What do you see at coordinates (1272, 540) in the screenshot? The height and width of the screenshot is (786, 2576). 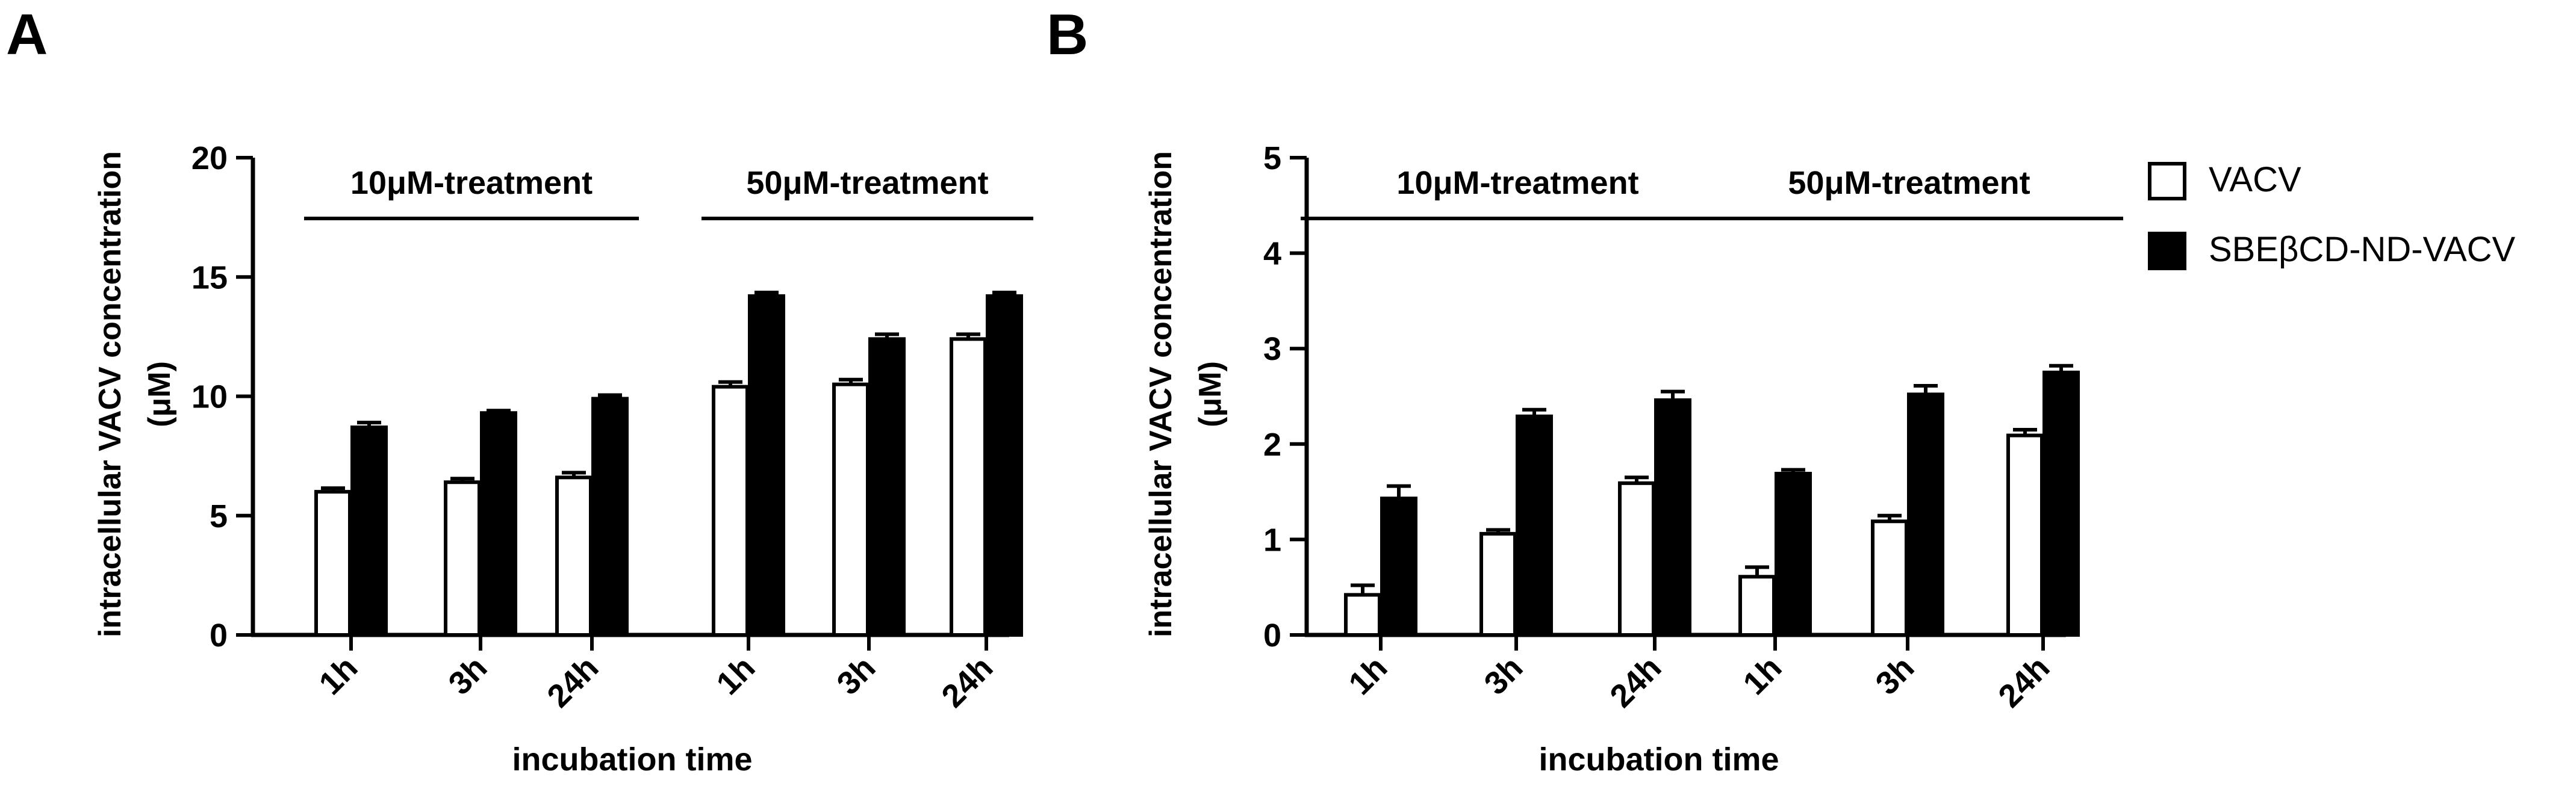 I see `panel-b-y-tick-label: 1` at bounding box center [1272, 540].